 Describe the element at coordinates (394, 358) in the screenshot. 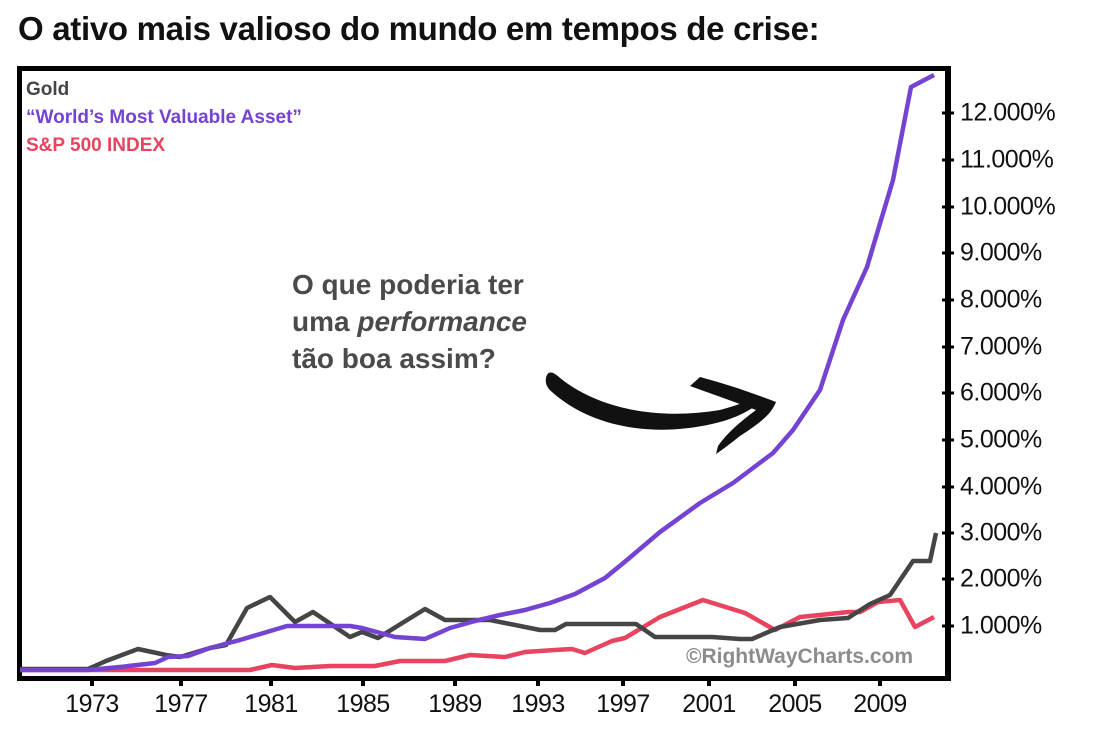

I see `annotation-line-3: tão boa assim?` at that location.